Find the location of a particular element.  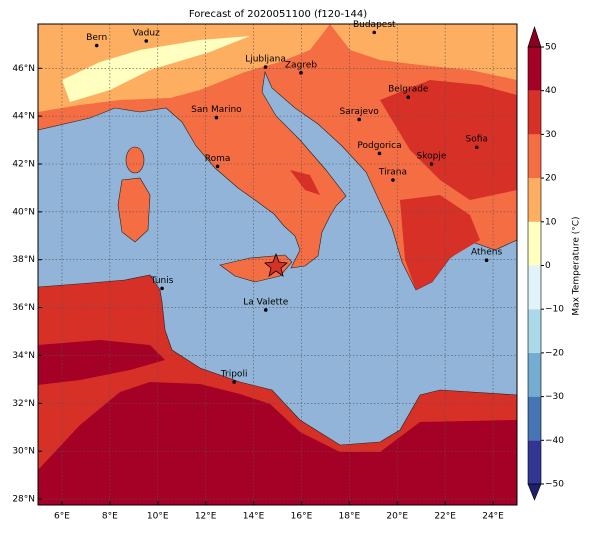

sardinia is located at coordinates (134, 210).